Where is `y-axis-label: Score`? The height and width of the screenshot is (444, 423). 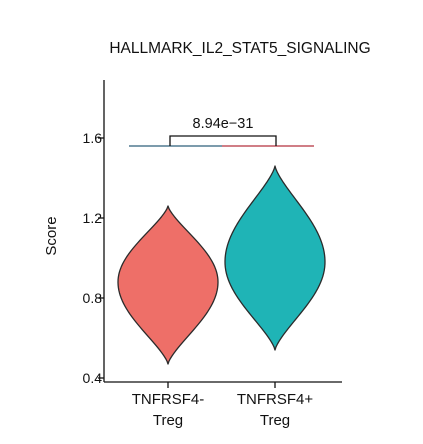
y-axis-label: Score is located at coordinates (51, 235).